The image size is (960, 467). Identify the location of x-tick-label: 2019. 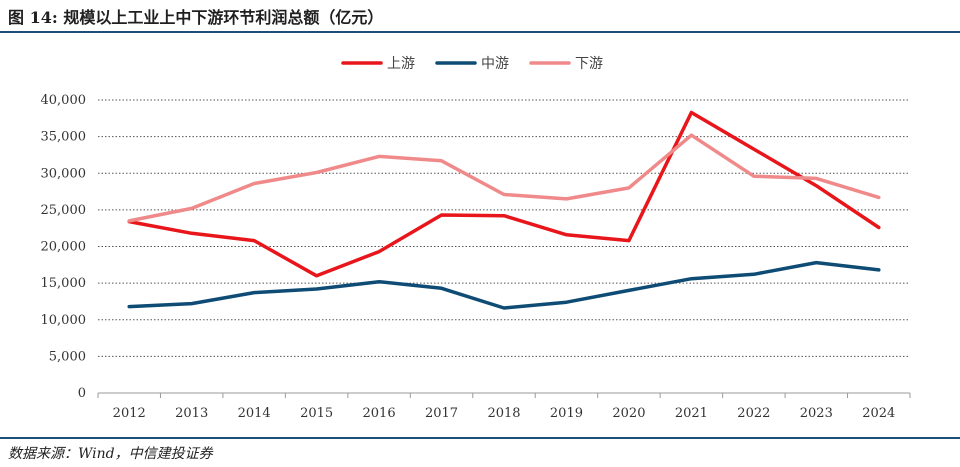
(566, 413).